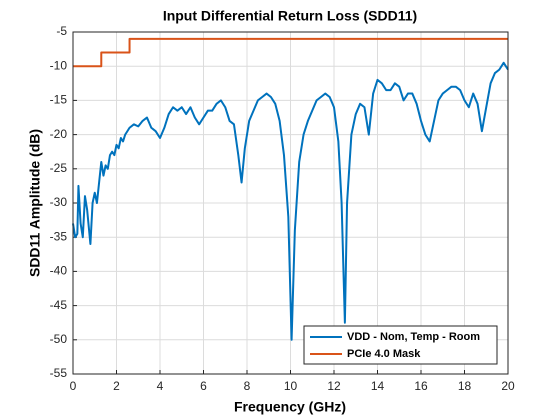 The width and height of the screenshot is (560, 420). I want to click on y-tick-label: -55, so click(59, 373).